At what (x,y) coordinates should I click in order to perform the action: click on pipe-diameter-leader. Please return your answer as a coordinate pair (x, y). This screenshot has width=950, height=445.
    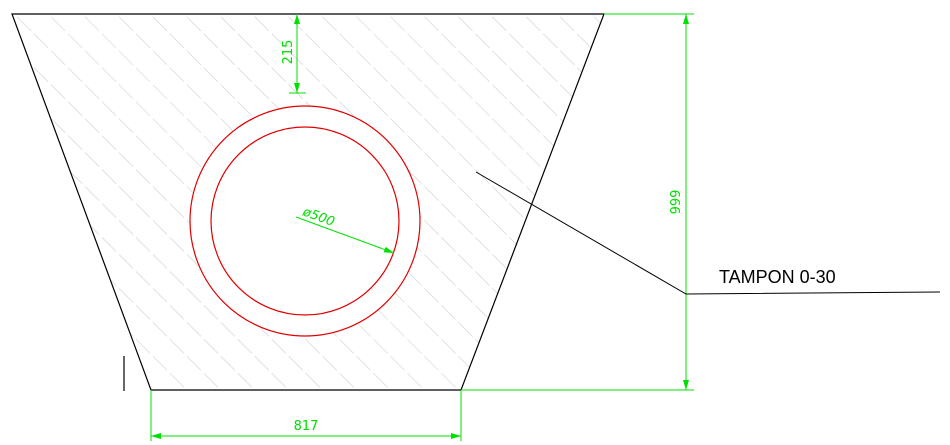
    Looking at the image, I should click on (345, 235).